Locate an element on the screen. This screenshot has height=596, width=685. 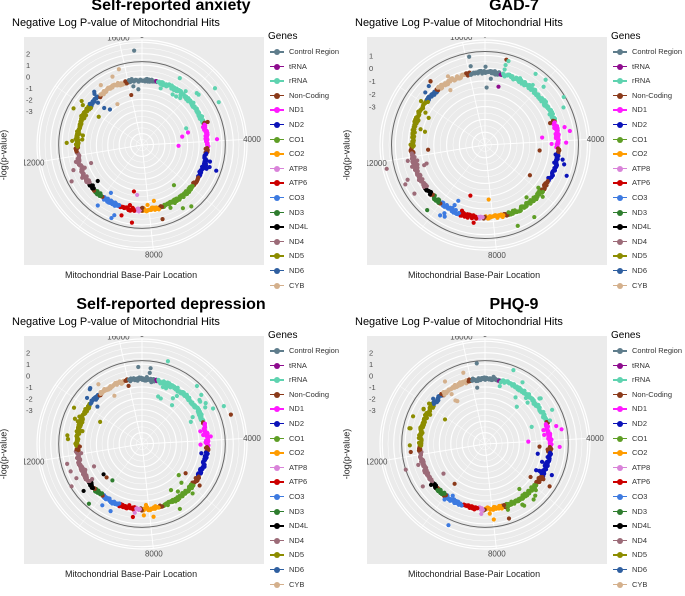
legend-item: CO3 is located at coordinates (305, 198).